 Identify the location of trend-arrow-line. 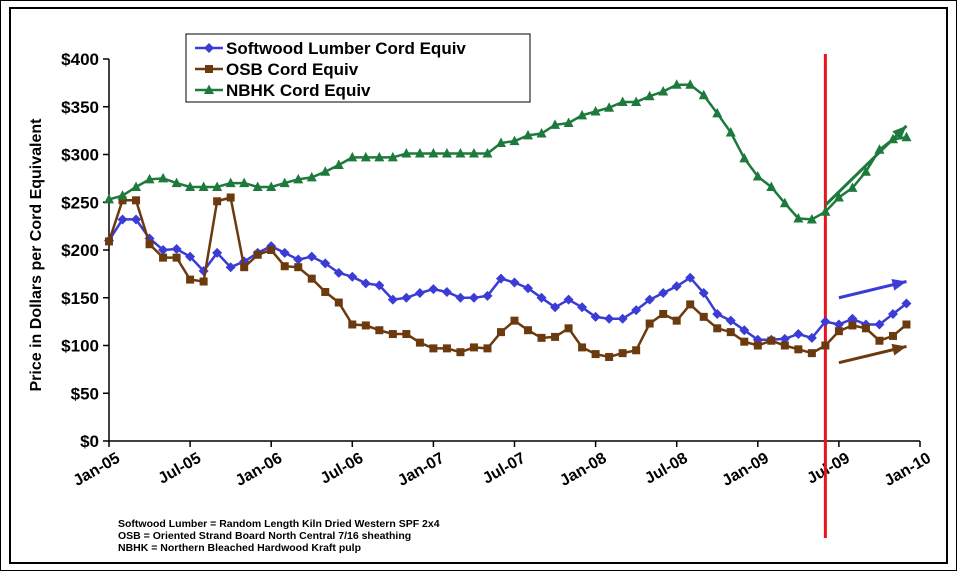
(866, 165).